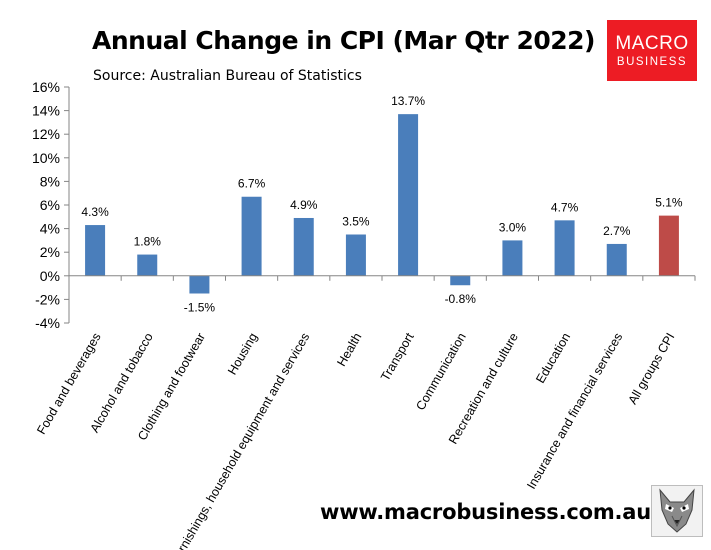 Image resolution: width=711 pixels, height=550 pixels. What do you see at coordinates (349, 349) in the screenshot?
I see `category-label: Health` at bounding box center [349, 349].